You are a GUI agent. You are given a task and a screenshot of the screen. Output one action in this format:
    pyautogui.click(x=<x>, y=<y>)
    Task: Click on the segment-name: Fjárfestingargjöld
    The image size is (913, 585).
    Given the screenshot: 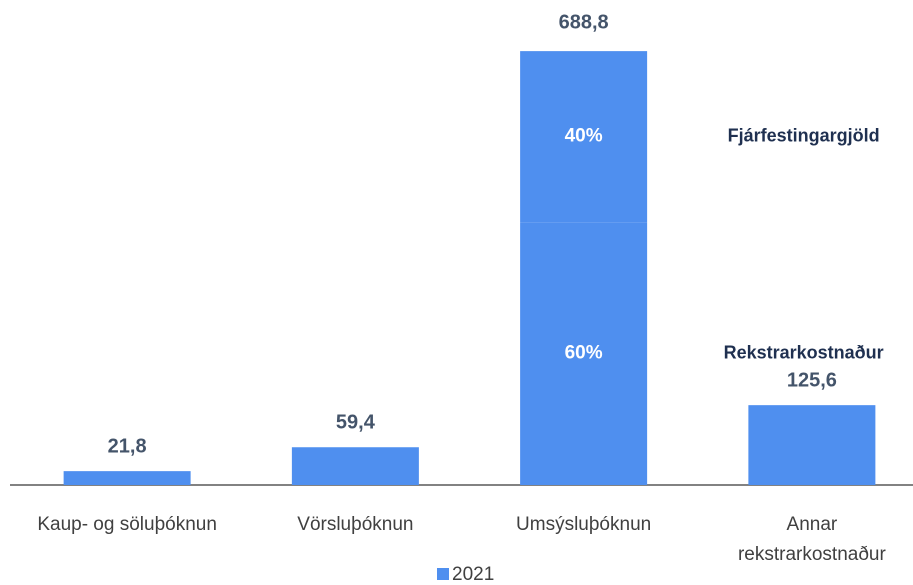 What is the action you would take?
    pyautogui.click(x=804, y=135)
    